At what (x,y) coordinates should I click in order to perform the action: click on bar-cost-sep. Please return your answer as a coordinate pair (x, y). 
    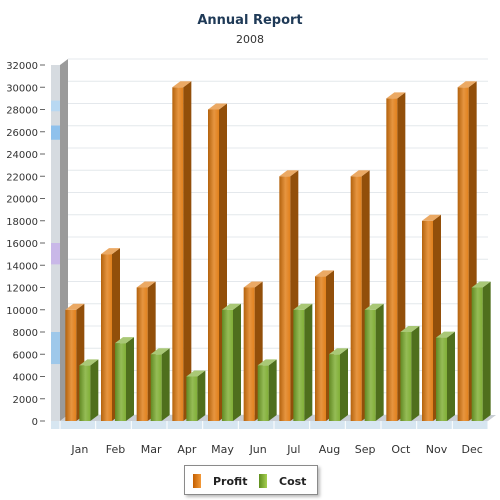
    Looking at the image, I should click on (374, 362).